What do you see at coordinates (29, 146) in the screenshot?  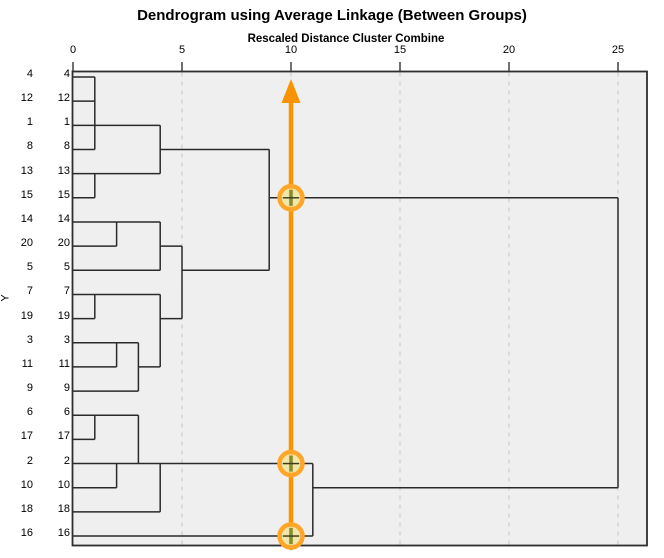 I see `case-label-outer: 8` at bounding box center [29, 146].